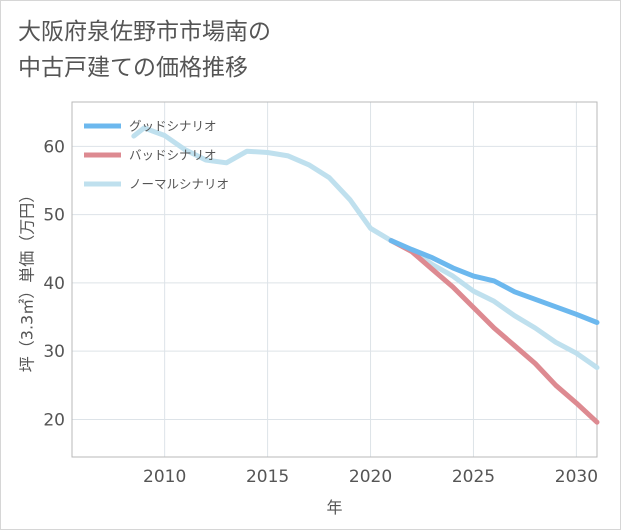  Describe the element at coordinates (370, 477) in the screenshot. I see `x-tick-label: 2020` at that location.